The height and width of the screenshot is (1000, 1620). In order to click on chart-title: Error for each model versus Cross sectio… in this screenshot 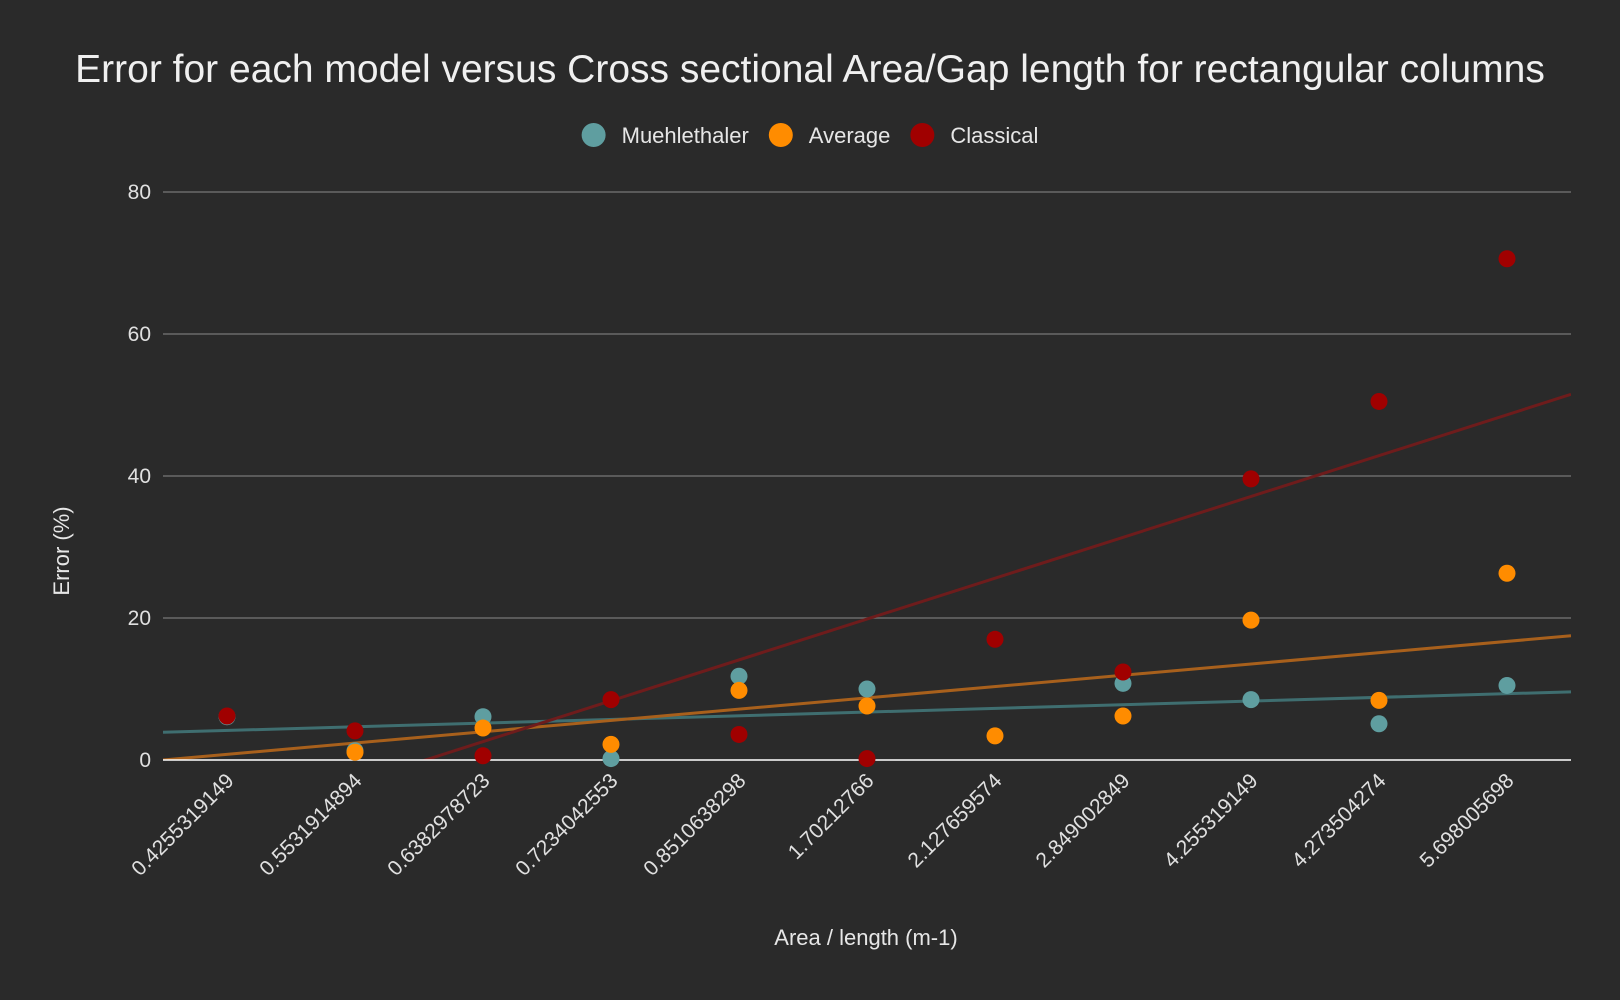, I will do `click(810, 69)`.